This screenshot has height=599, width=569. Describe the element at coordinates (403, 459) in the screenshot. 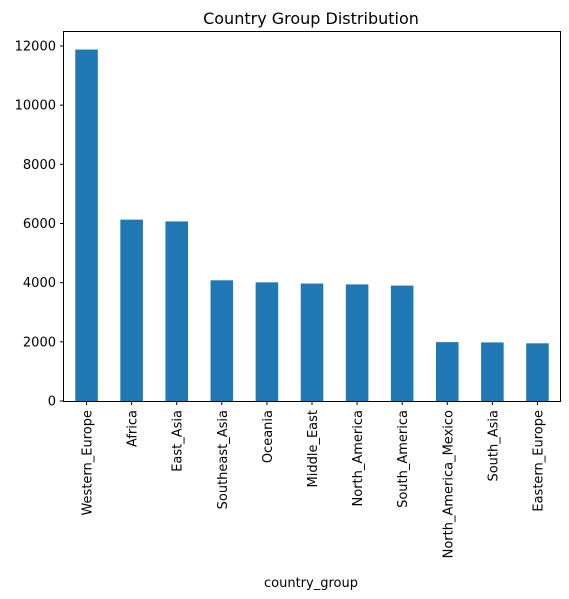

I see `x-tick-label: South_America` at that location.